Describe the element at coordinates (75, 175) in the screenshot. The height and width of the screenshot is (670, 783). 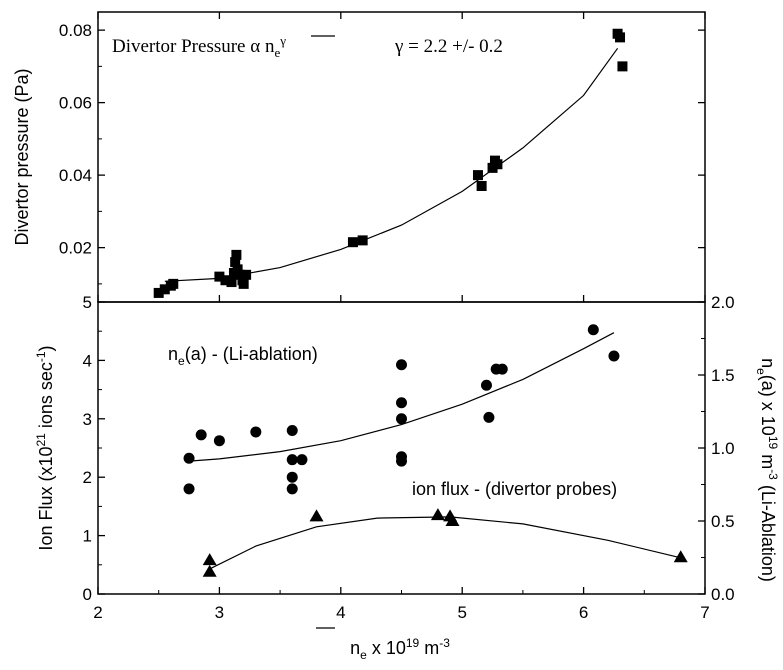
I see `top-y-tick-label: 0.04` at that location.